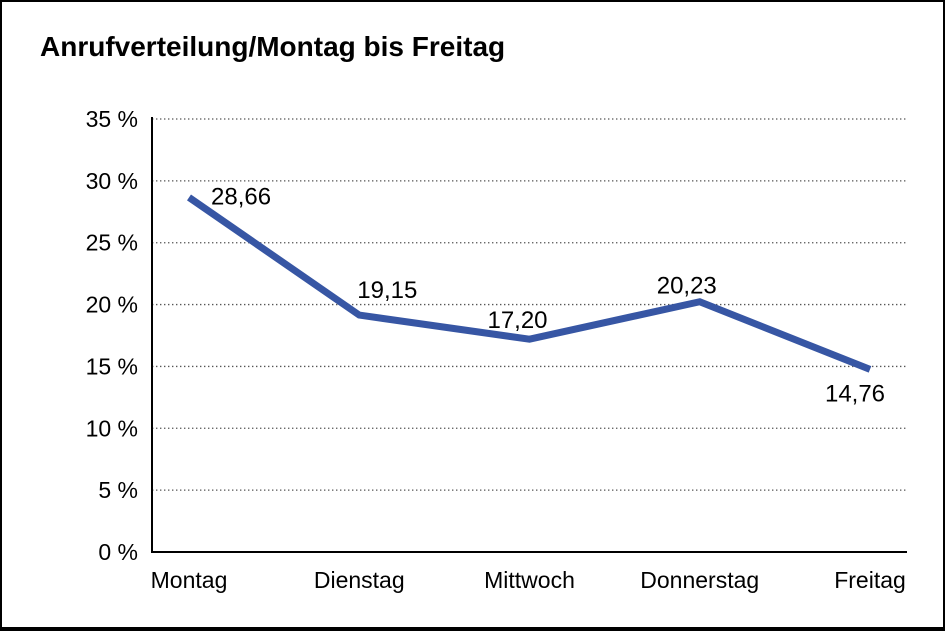 This screenshot has width=945, height=631. What do you see at coordinates (112, 119) in the screenshot?
I see `y-tick-label: 35 %` at bounding box center [112, 119].